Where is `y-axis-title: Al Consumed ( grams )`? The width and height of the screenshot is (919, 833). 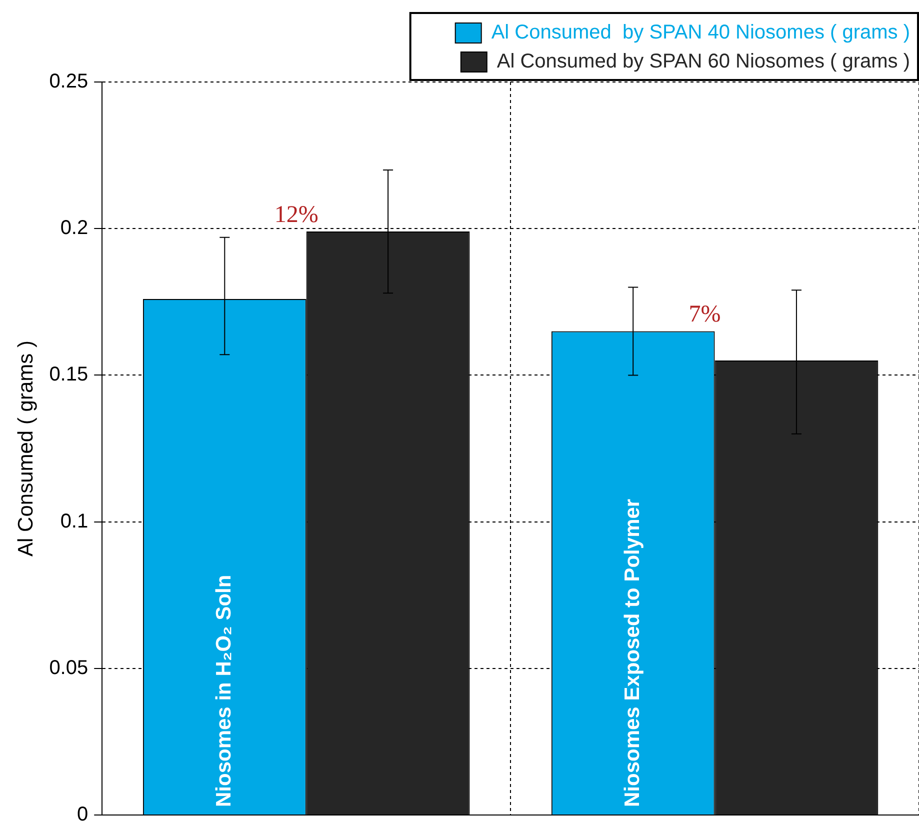 y-axis-title: Al Consumed ( grams ) is located at coordinates (26, 448).